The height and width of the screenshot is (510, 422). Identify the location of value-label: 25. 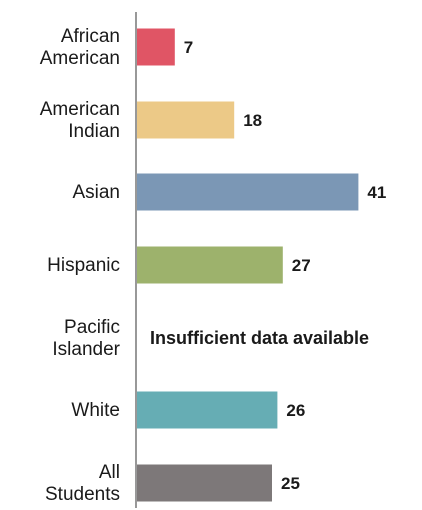
(290, 483).